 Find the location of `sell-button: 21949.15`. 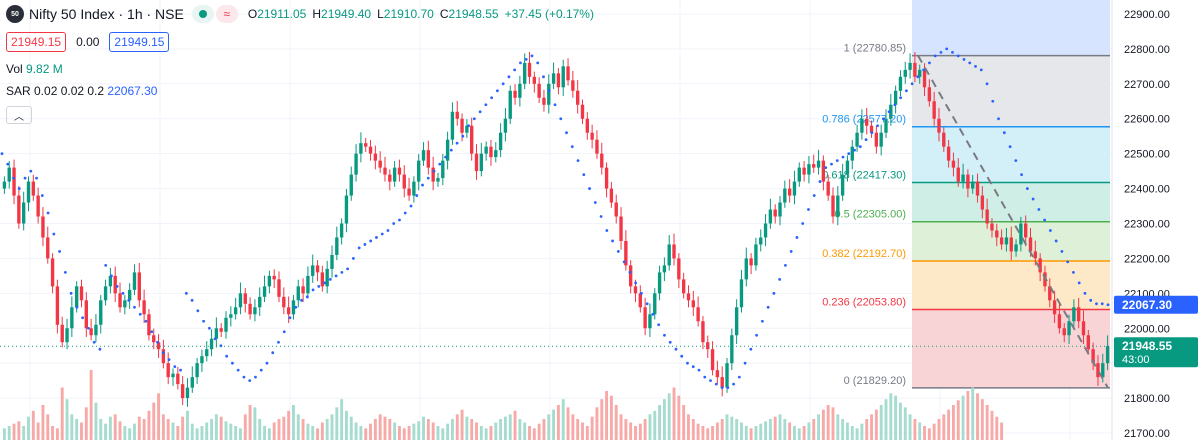

sell-button: 21949.15 is located at coordinates (36, 42).